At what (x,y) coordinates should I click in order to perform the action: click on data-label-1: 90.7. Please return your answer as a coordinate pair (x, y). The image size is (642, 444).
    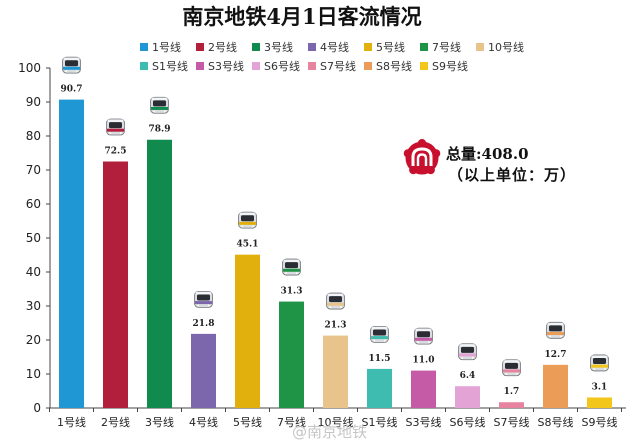
    Looking at the image, I should click on (72, 90).